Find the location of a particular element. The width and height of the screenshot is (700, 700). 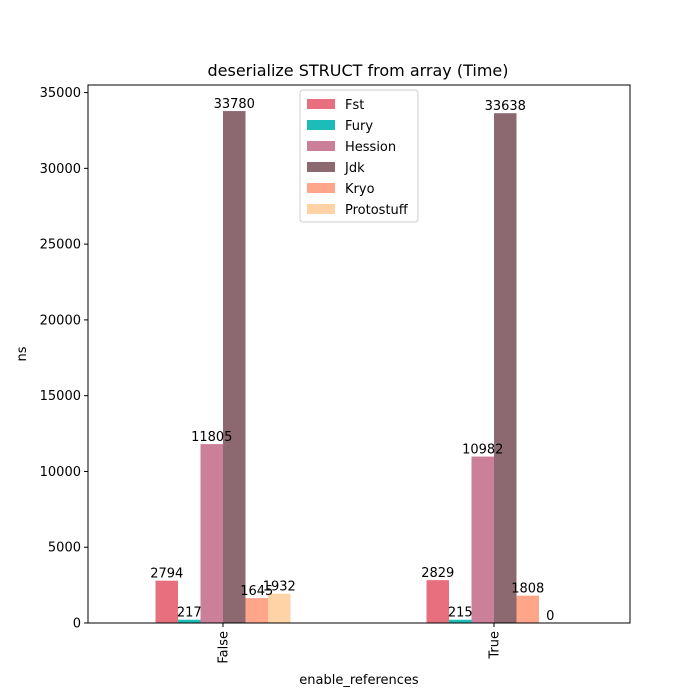

bar-jdk-false is located at coordinates (234, 367).